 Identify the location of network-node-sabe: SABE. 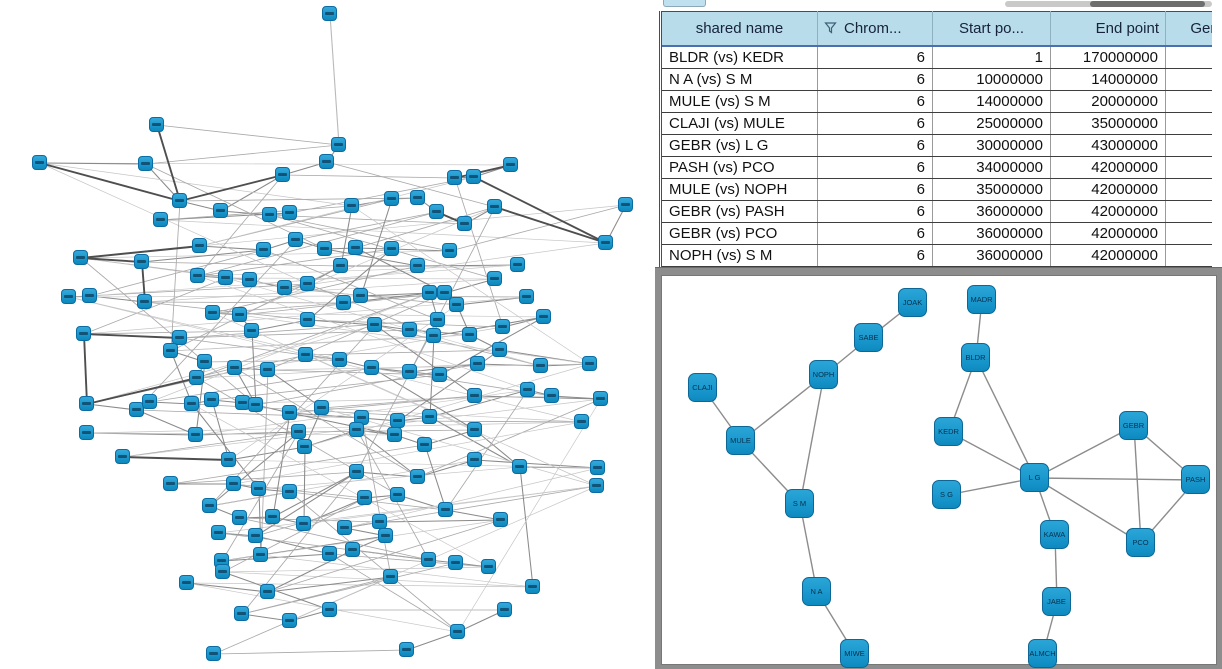
(868, 337).